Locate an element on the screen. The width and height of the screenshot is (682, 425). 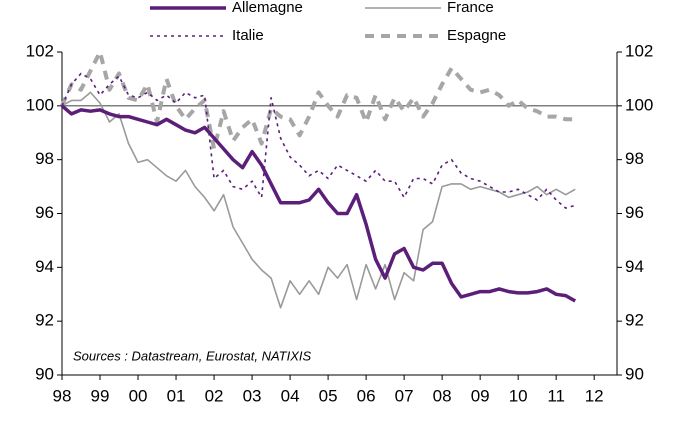
legend-label: France is located at coordinates (470, 8).